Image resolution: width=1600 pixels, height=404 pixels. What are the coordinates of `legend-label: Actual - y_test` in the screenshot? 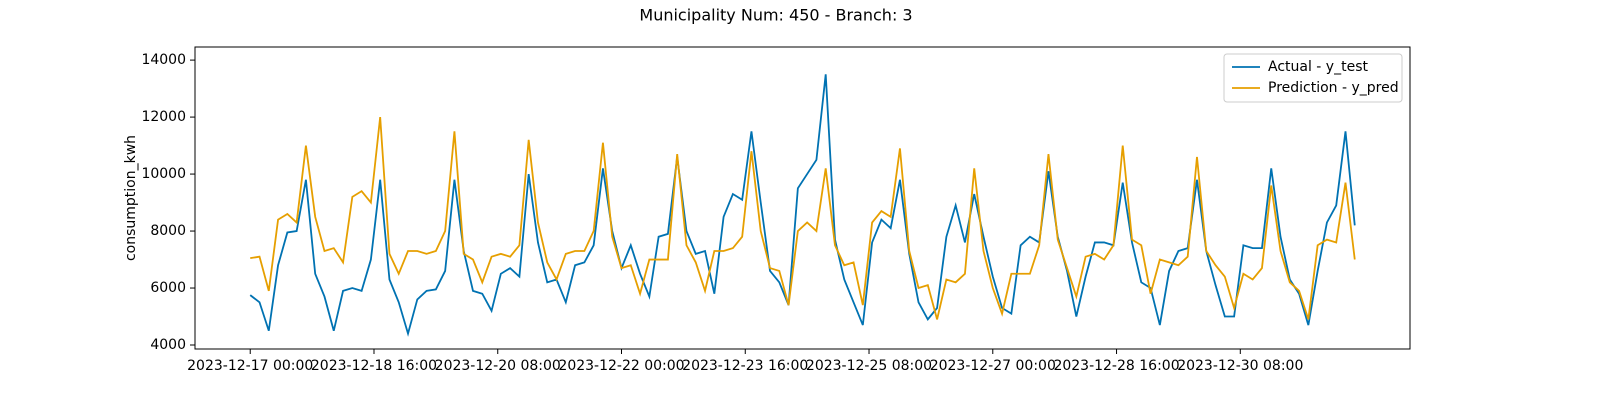 It's located at (1318, 67).